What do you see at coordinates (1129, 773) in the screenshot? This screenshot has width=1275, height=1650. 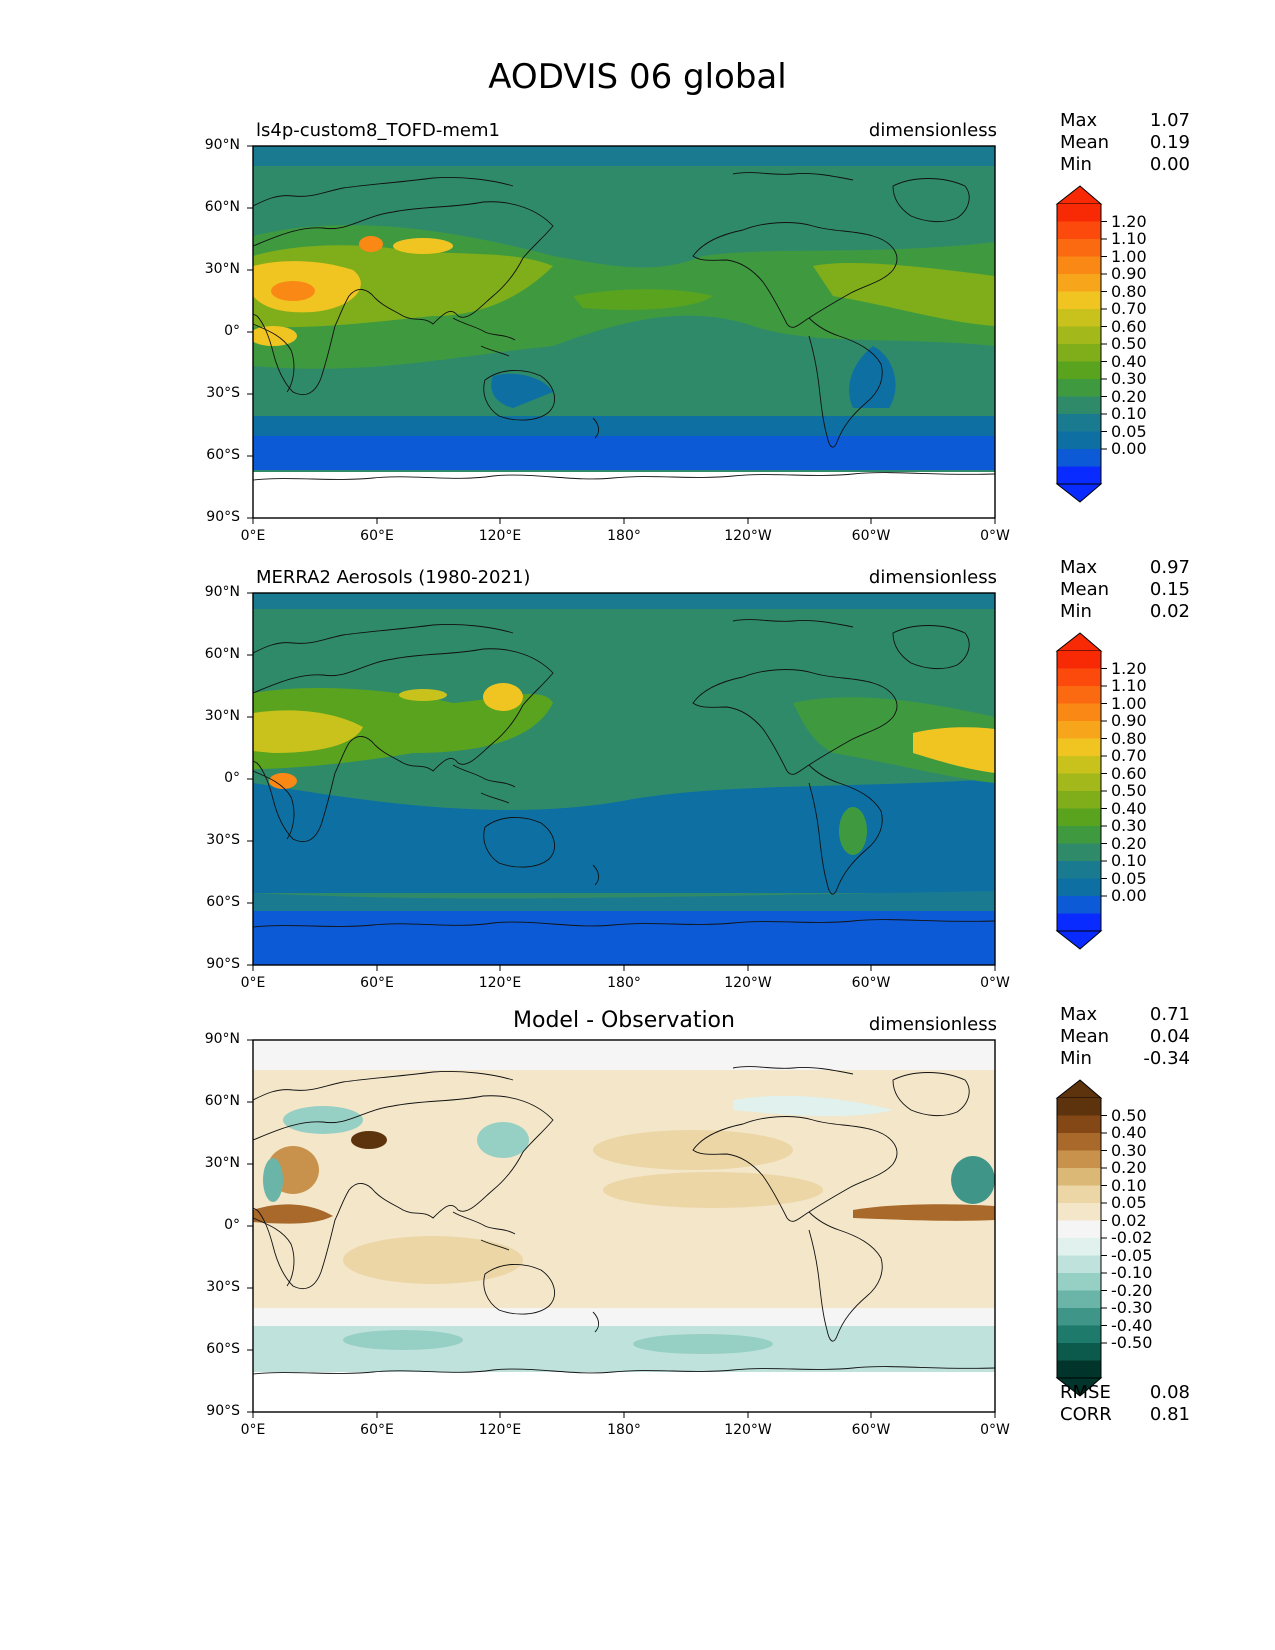 I see `colorbar-tick-label: 0.60` at bounding box center [1129, 773].